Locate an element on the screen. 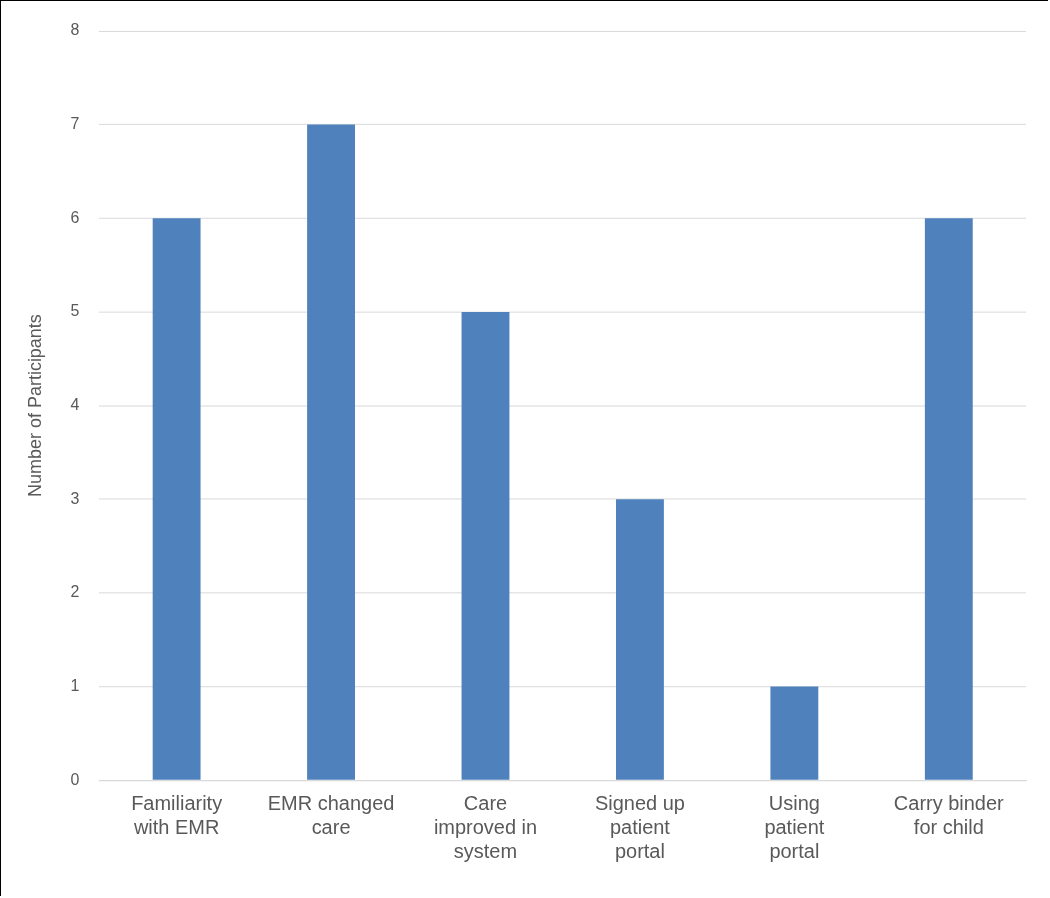  y-tick-label: 8 is located at coordinates (75, 30).